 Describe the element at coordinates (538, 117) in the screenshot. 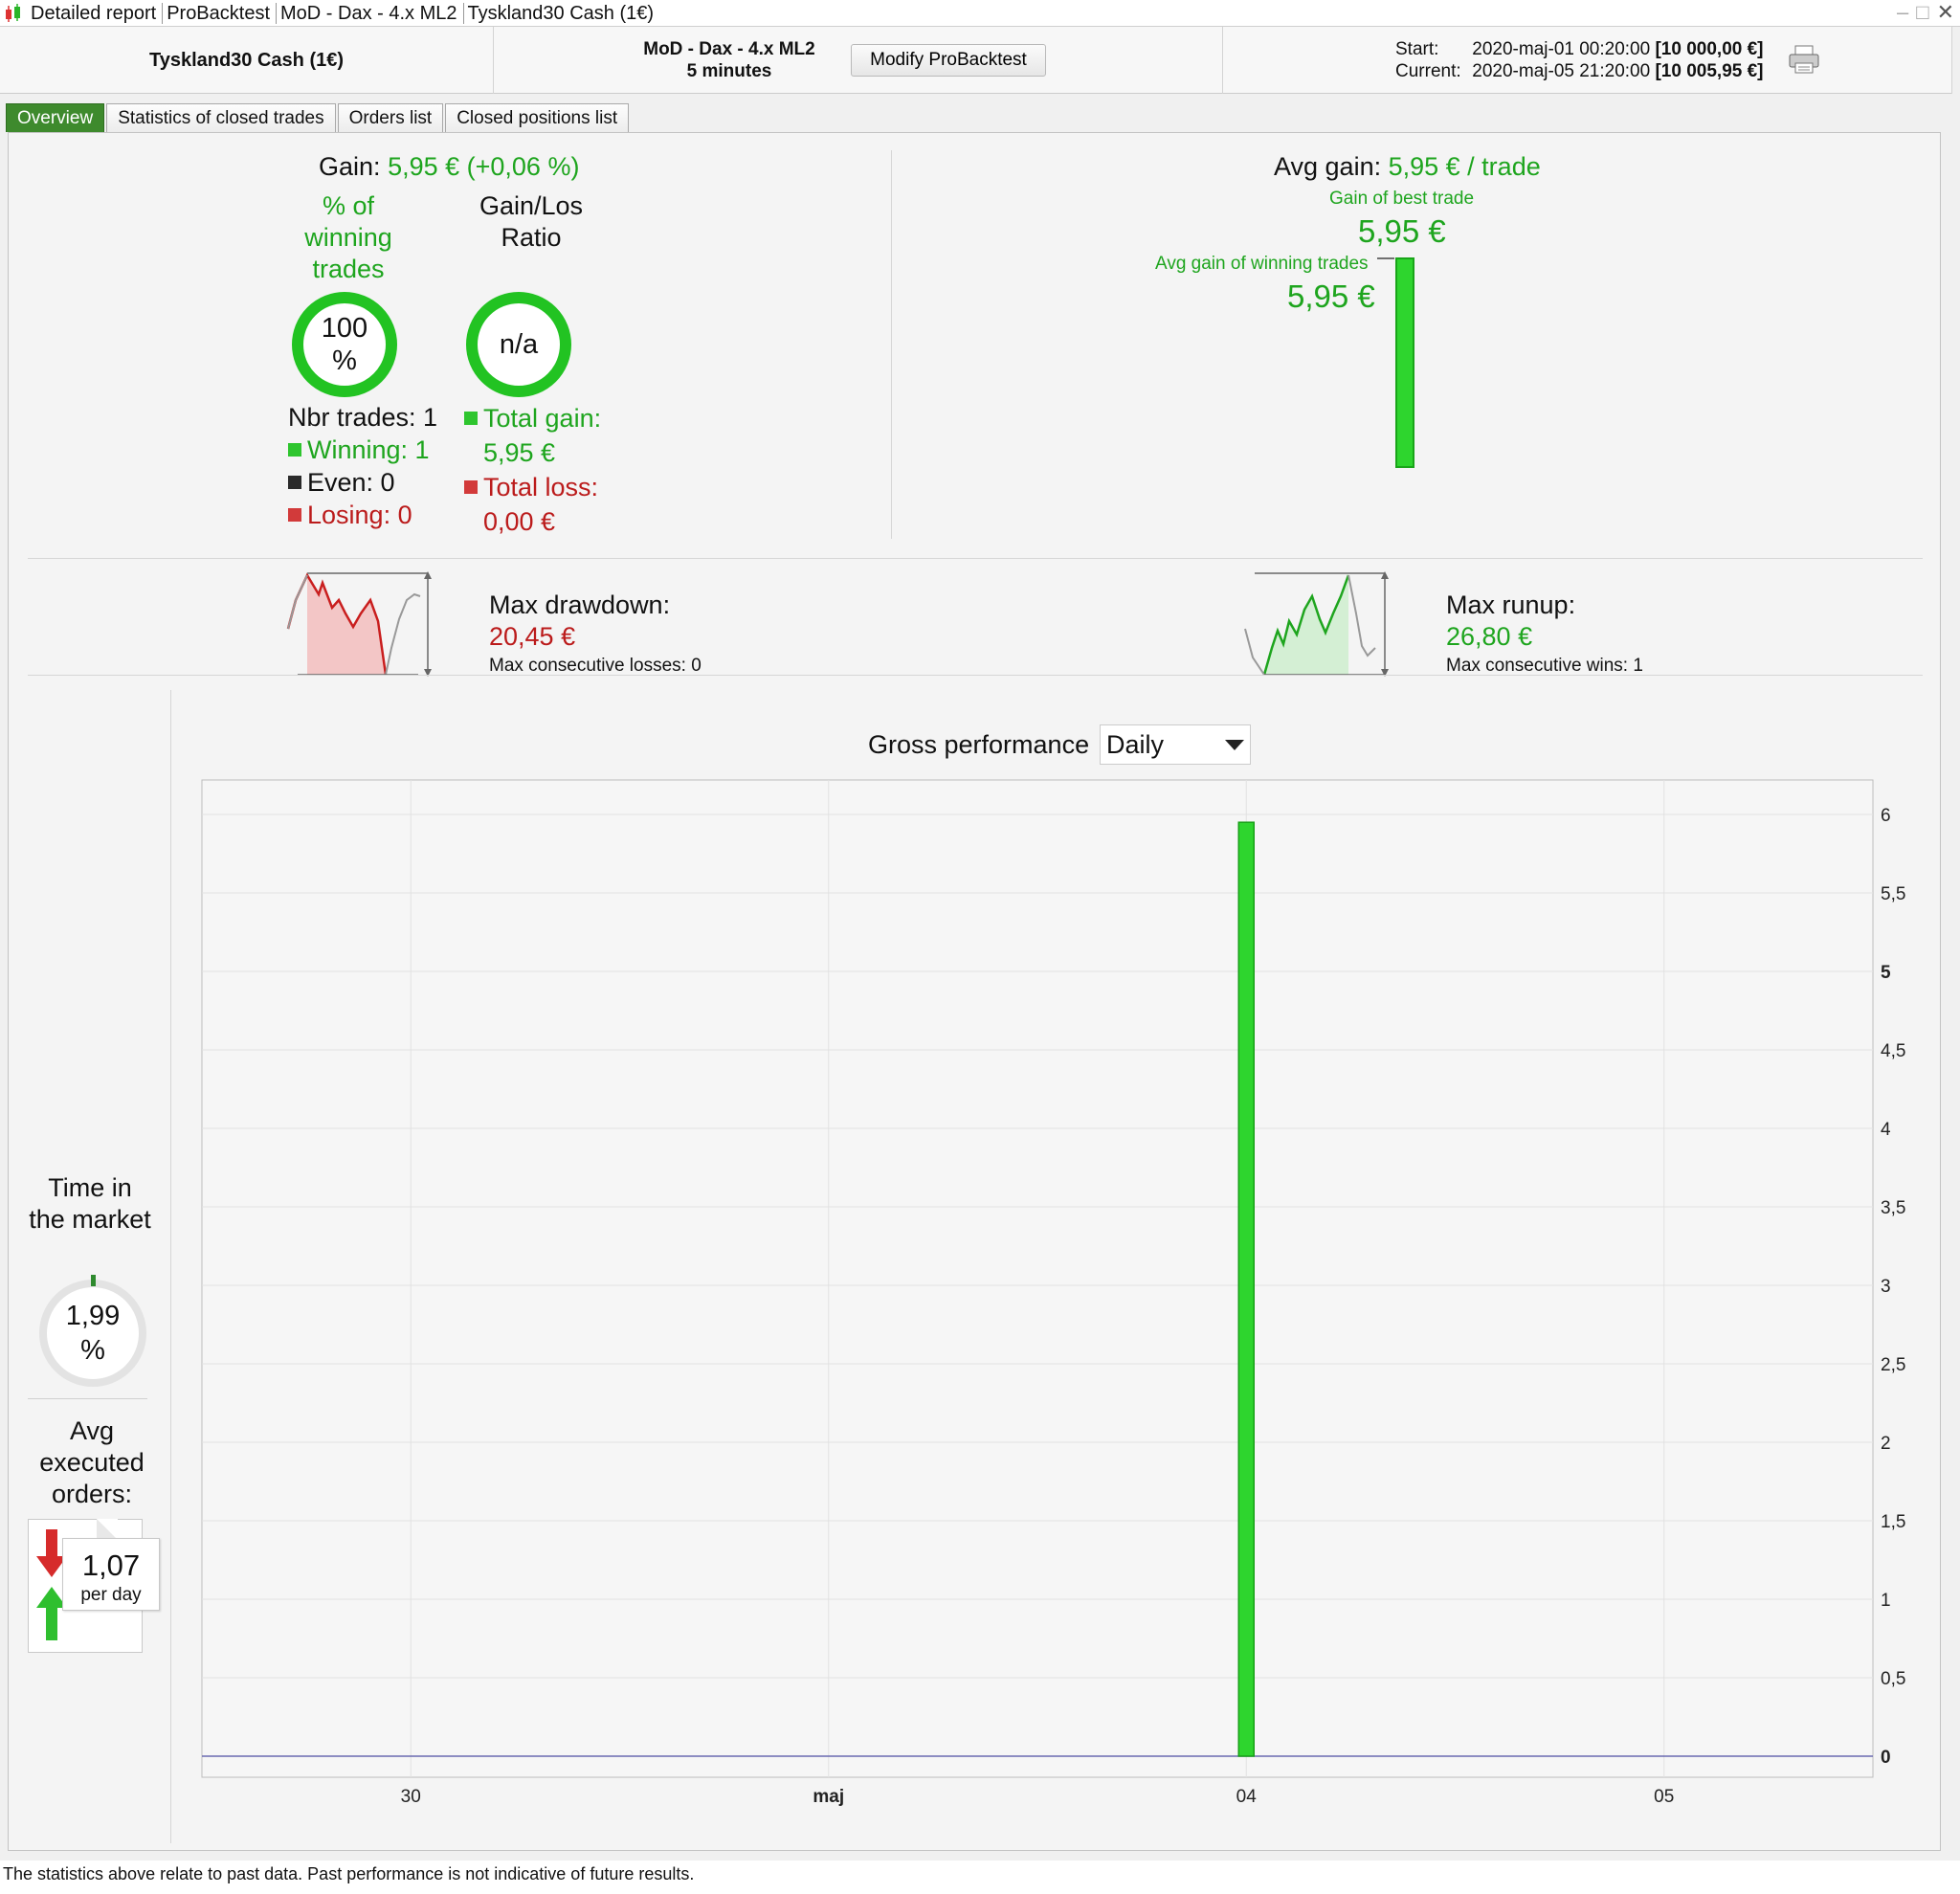

I see `tab-closed-positions-list: Closed positions list` at that location.